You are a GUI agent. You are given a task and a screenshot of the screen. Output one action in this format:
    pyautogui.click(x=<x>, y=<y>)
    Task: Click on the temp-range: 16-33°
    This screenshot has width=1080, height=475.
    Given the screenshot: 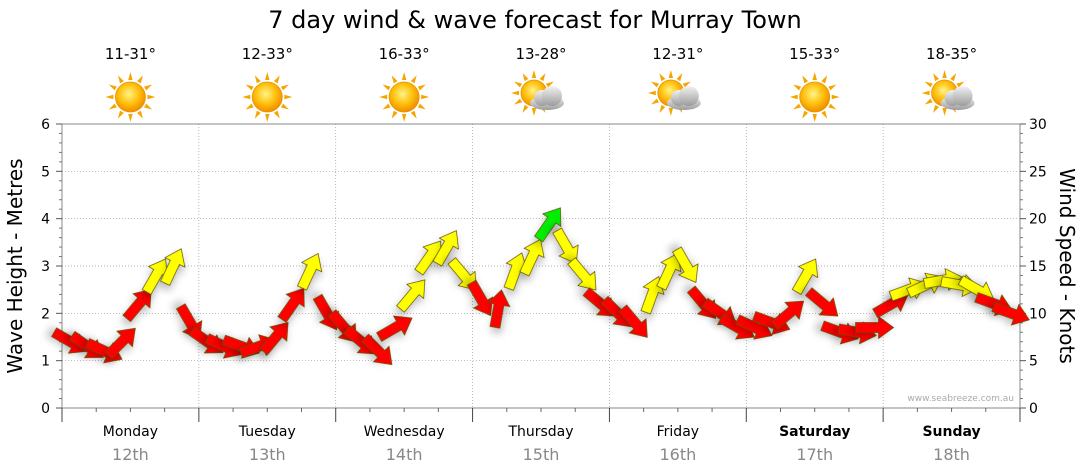 What is the action you would take?
    pyautogui.click(x=404, y=54)
    